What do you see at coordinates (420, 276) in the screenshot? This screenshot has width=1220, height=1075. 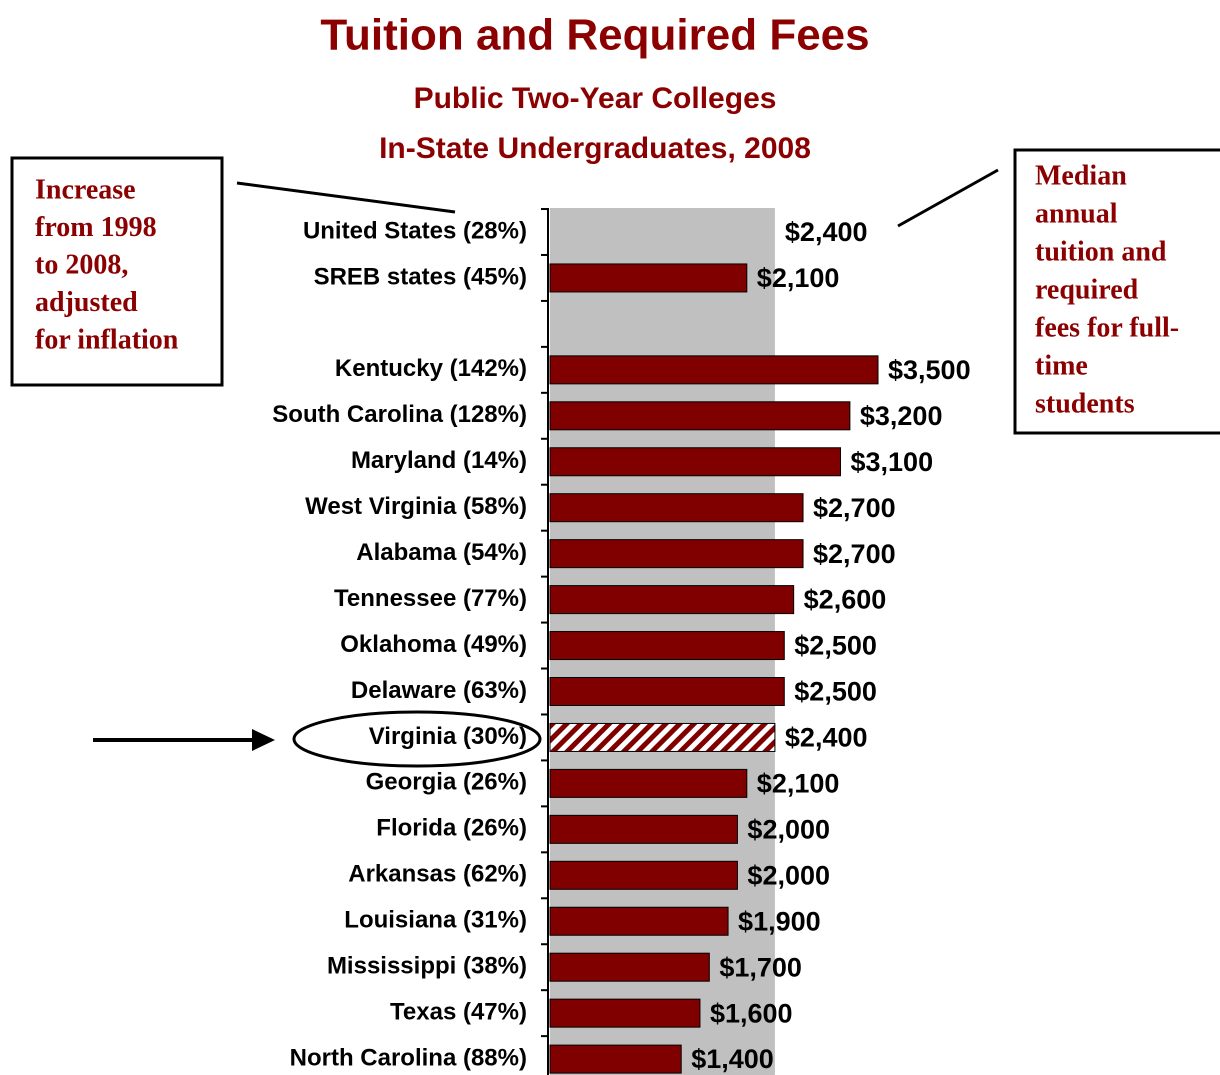 I see `category-label: SREB states (45%)` at bounding box center [420, 276].